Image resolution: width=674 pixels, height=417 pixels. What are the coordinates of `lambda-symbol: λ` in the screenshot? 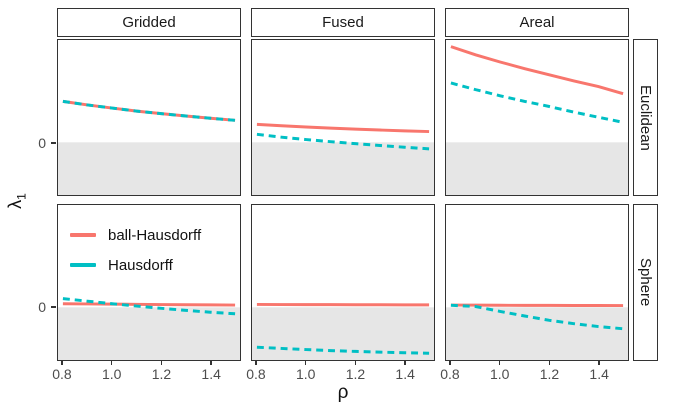 It's located at (15, 204).